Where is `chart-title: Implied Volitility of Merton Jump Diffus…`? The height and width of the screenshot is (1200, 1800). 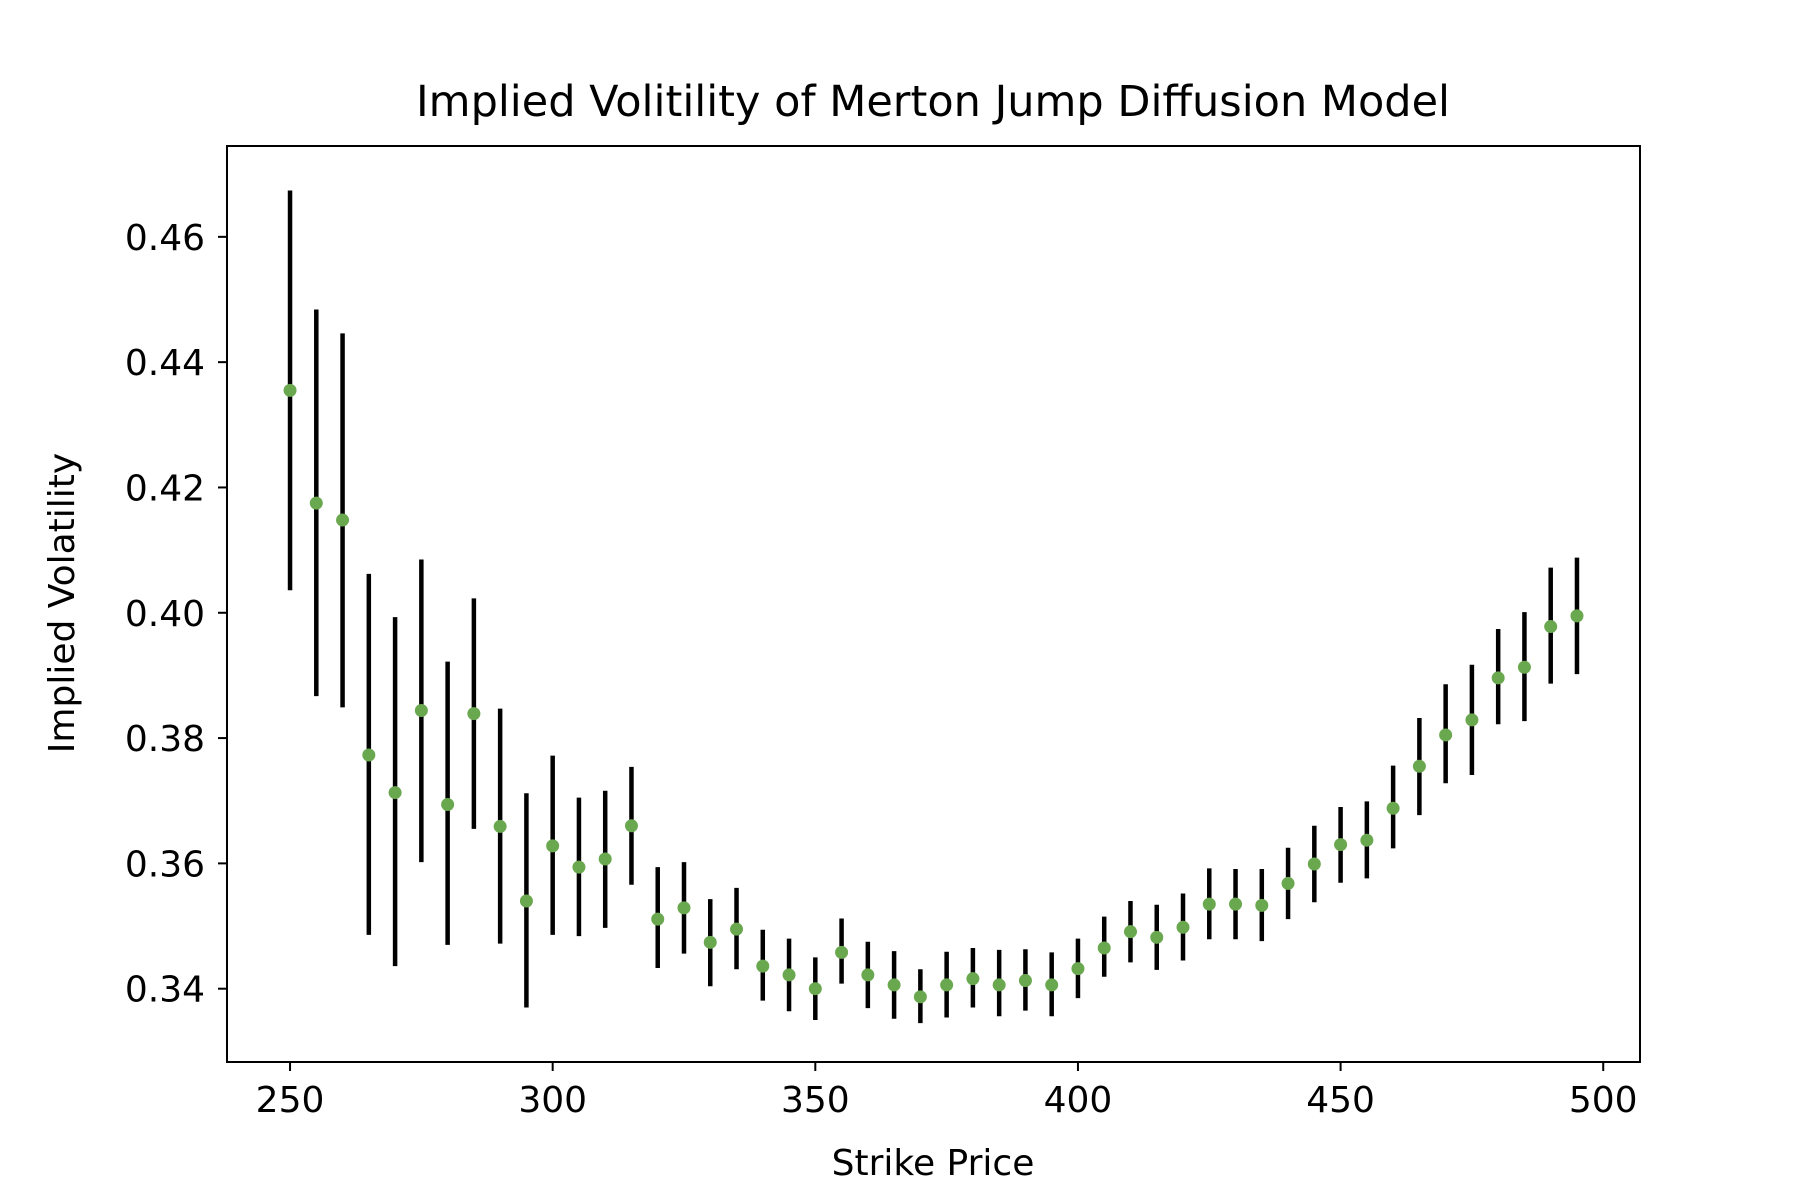 chart-title: Implied Volitility of Merton Jump Diffus… is located at coordinates (933, 102).